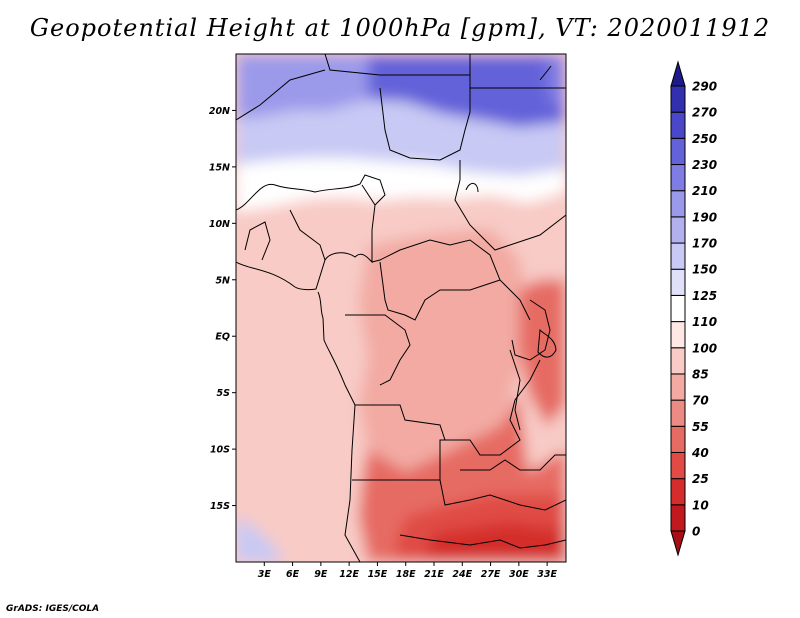  Describe the element at coordinates (519, 574) in the screenshot. I see `lon-tick-label: 30E` at that location.